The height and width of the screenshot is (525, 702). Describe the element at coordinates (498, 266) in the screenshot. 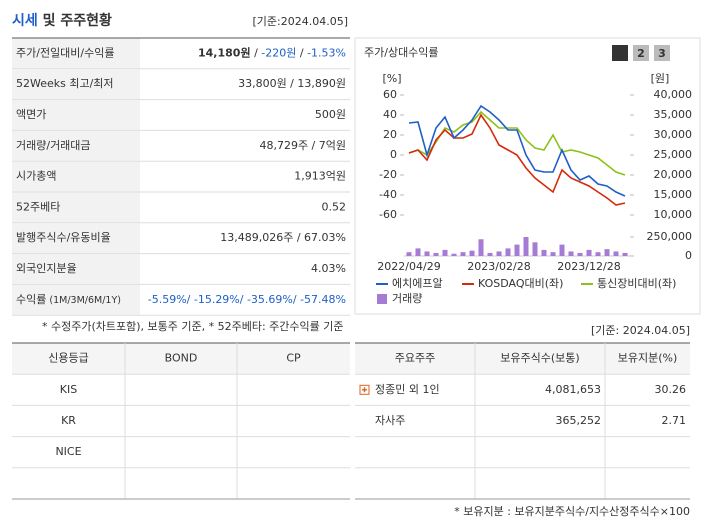

I see `x-tick-label: 2023/02/28` at that location.